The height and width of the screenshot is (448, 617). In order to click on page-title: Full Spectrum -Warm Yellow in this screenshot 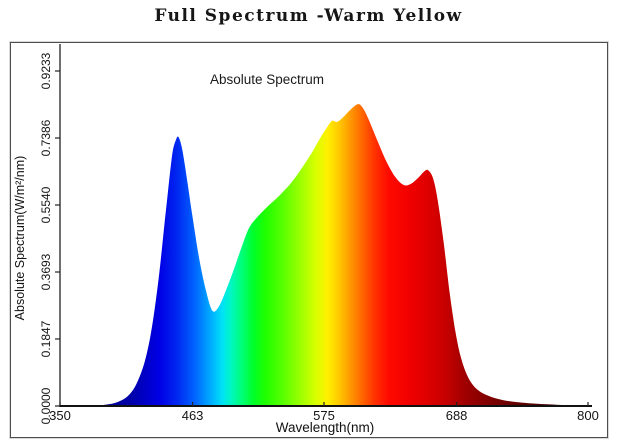, I will do `click(308, 16)`.